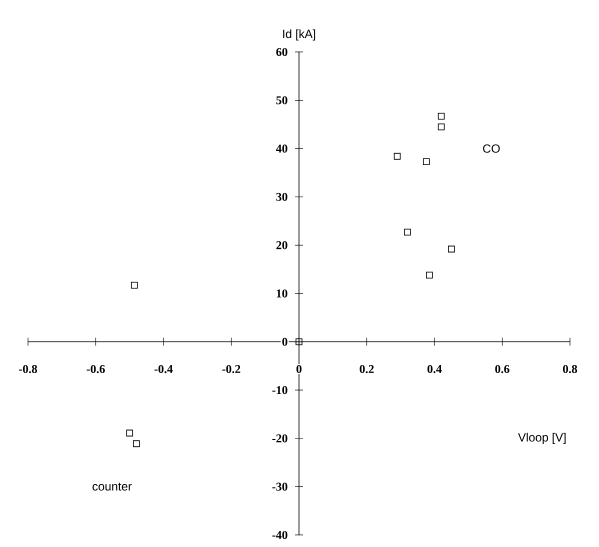 The height and width of the screenshot is (547, 599). What do you see at coordinates (280, 390) in the screenshot?
I see `y-tick-label: -10` at bounding box center [280, 390].